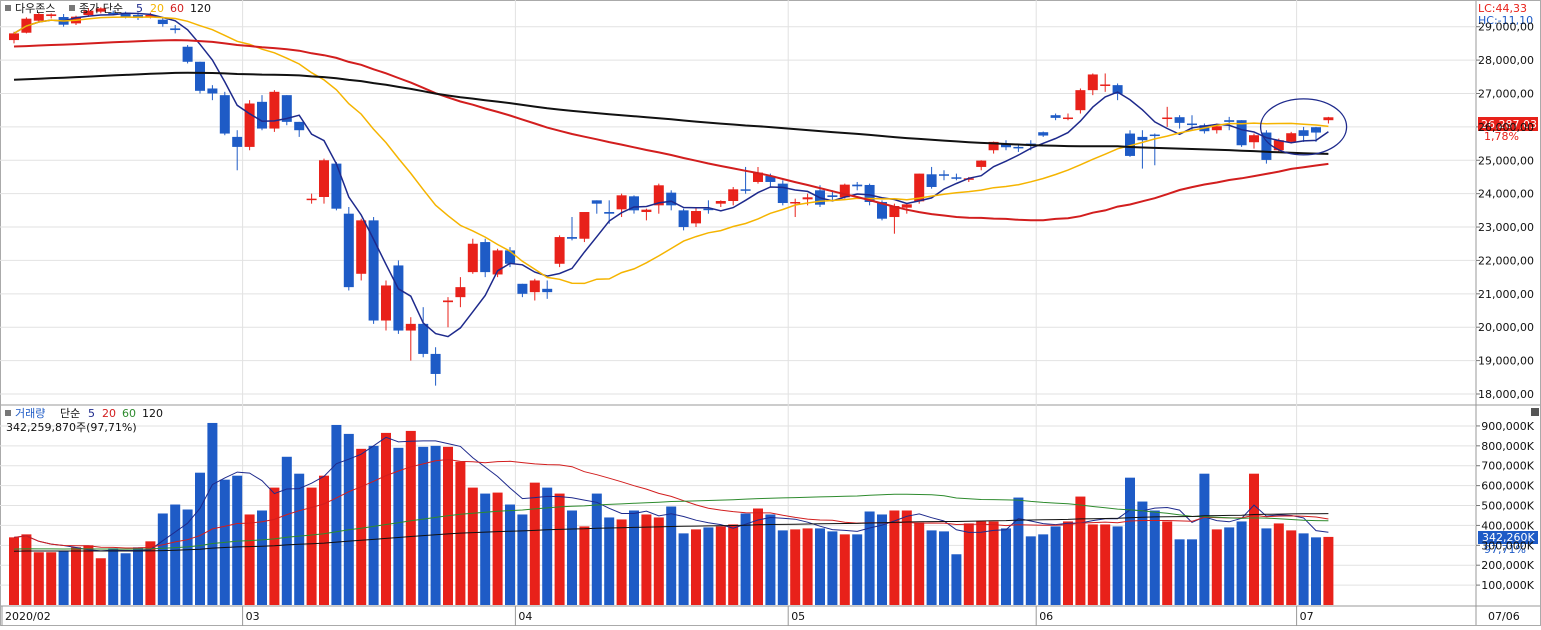 Image resolution: width=1541 pixels, height=630 pixels. Describe the element at coordinates (1506, 160) in the screenshot. I see `price-tick-label: 25,000,00` at that location.